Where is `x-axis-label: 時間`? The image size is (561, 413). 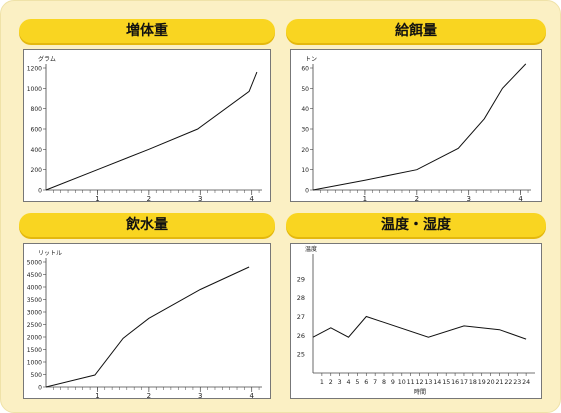
x-axis-label: 時間 is located at coordinates (420, 392).